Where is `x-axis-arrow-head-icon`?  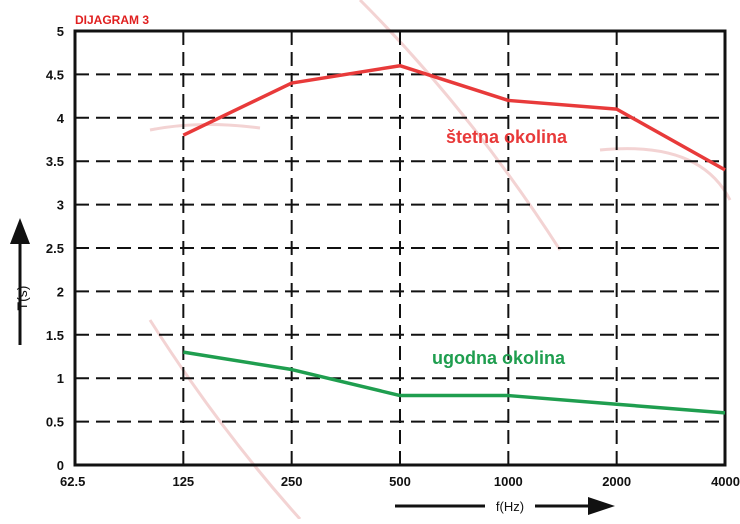 x-axis-arrow-head-icon is located at coordinates (601, 506).